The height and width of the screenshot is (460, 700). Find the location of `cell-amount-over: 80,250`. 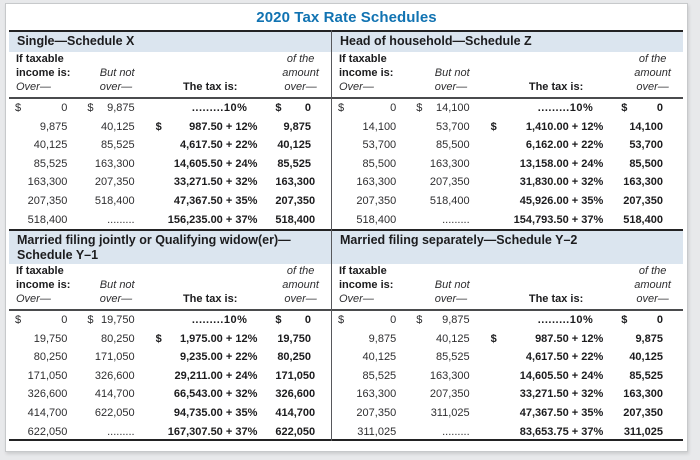

cell-amount-over: 80,250 is located at coordinates (294, 357).